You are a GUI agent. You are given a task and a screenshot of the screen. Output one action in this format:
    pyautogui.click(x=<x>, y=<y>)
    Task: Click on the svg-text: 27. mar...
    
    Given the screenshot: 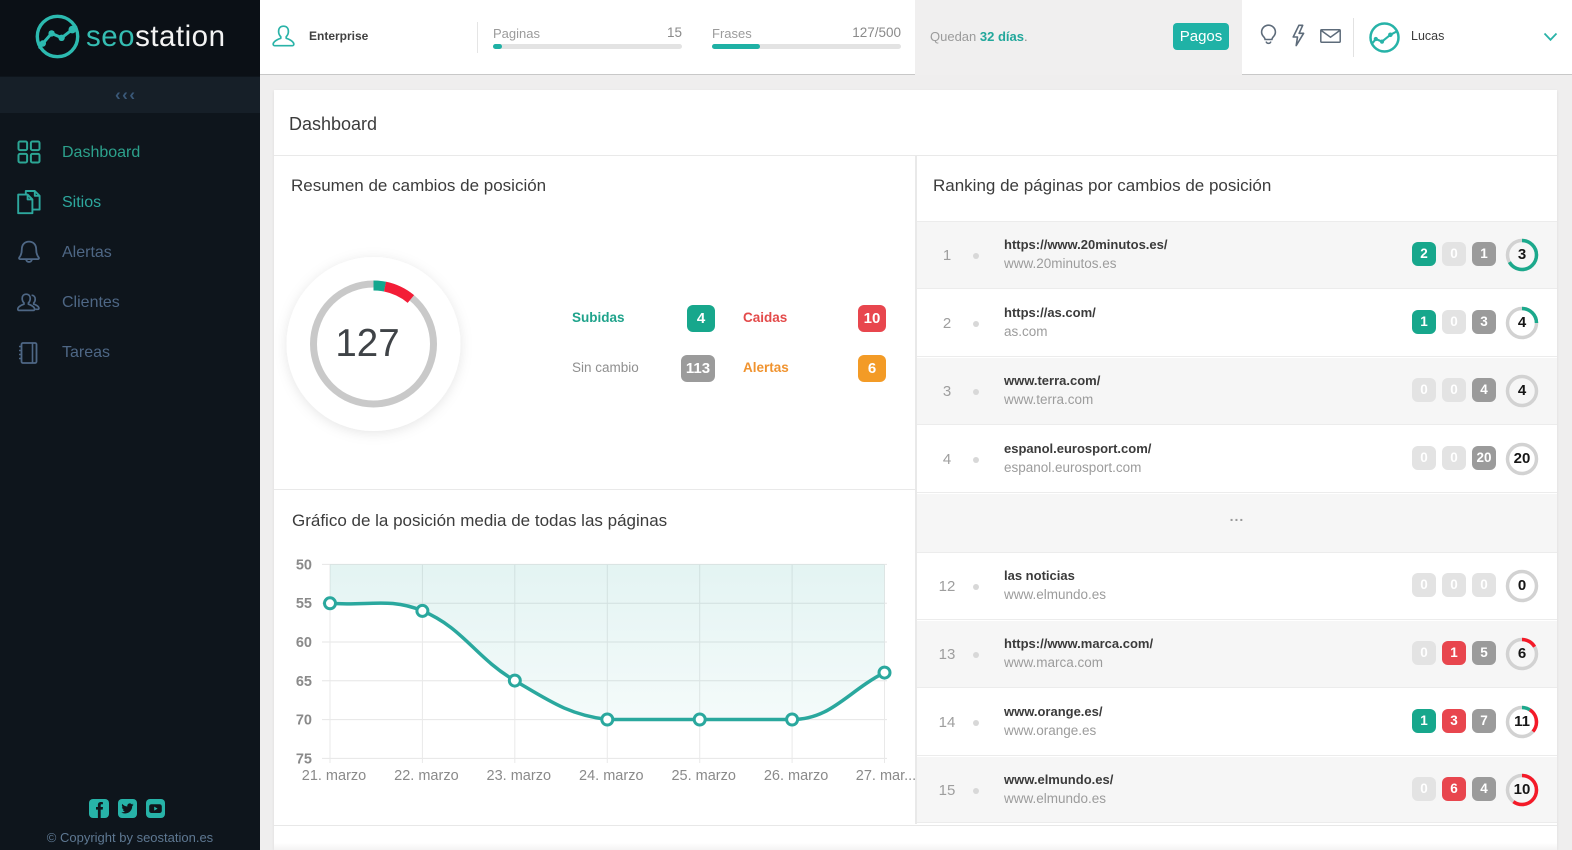 What is the action you would take?
    pyautogui.click(x=886, y=776)
    